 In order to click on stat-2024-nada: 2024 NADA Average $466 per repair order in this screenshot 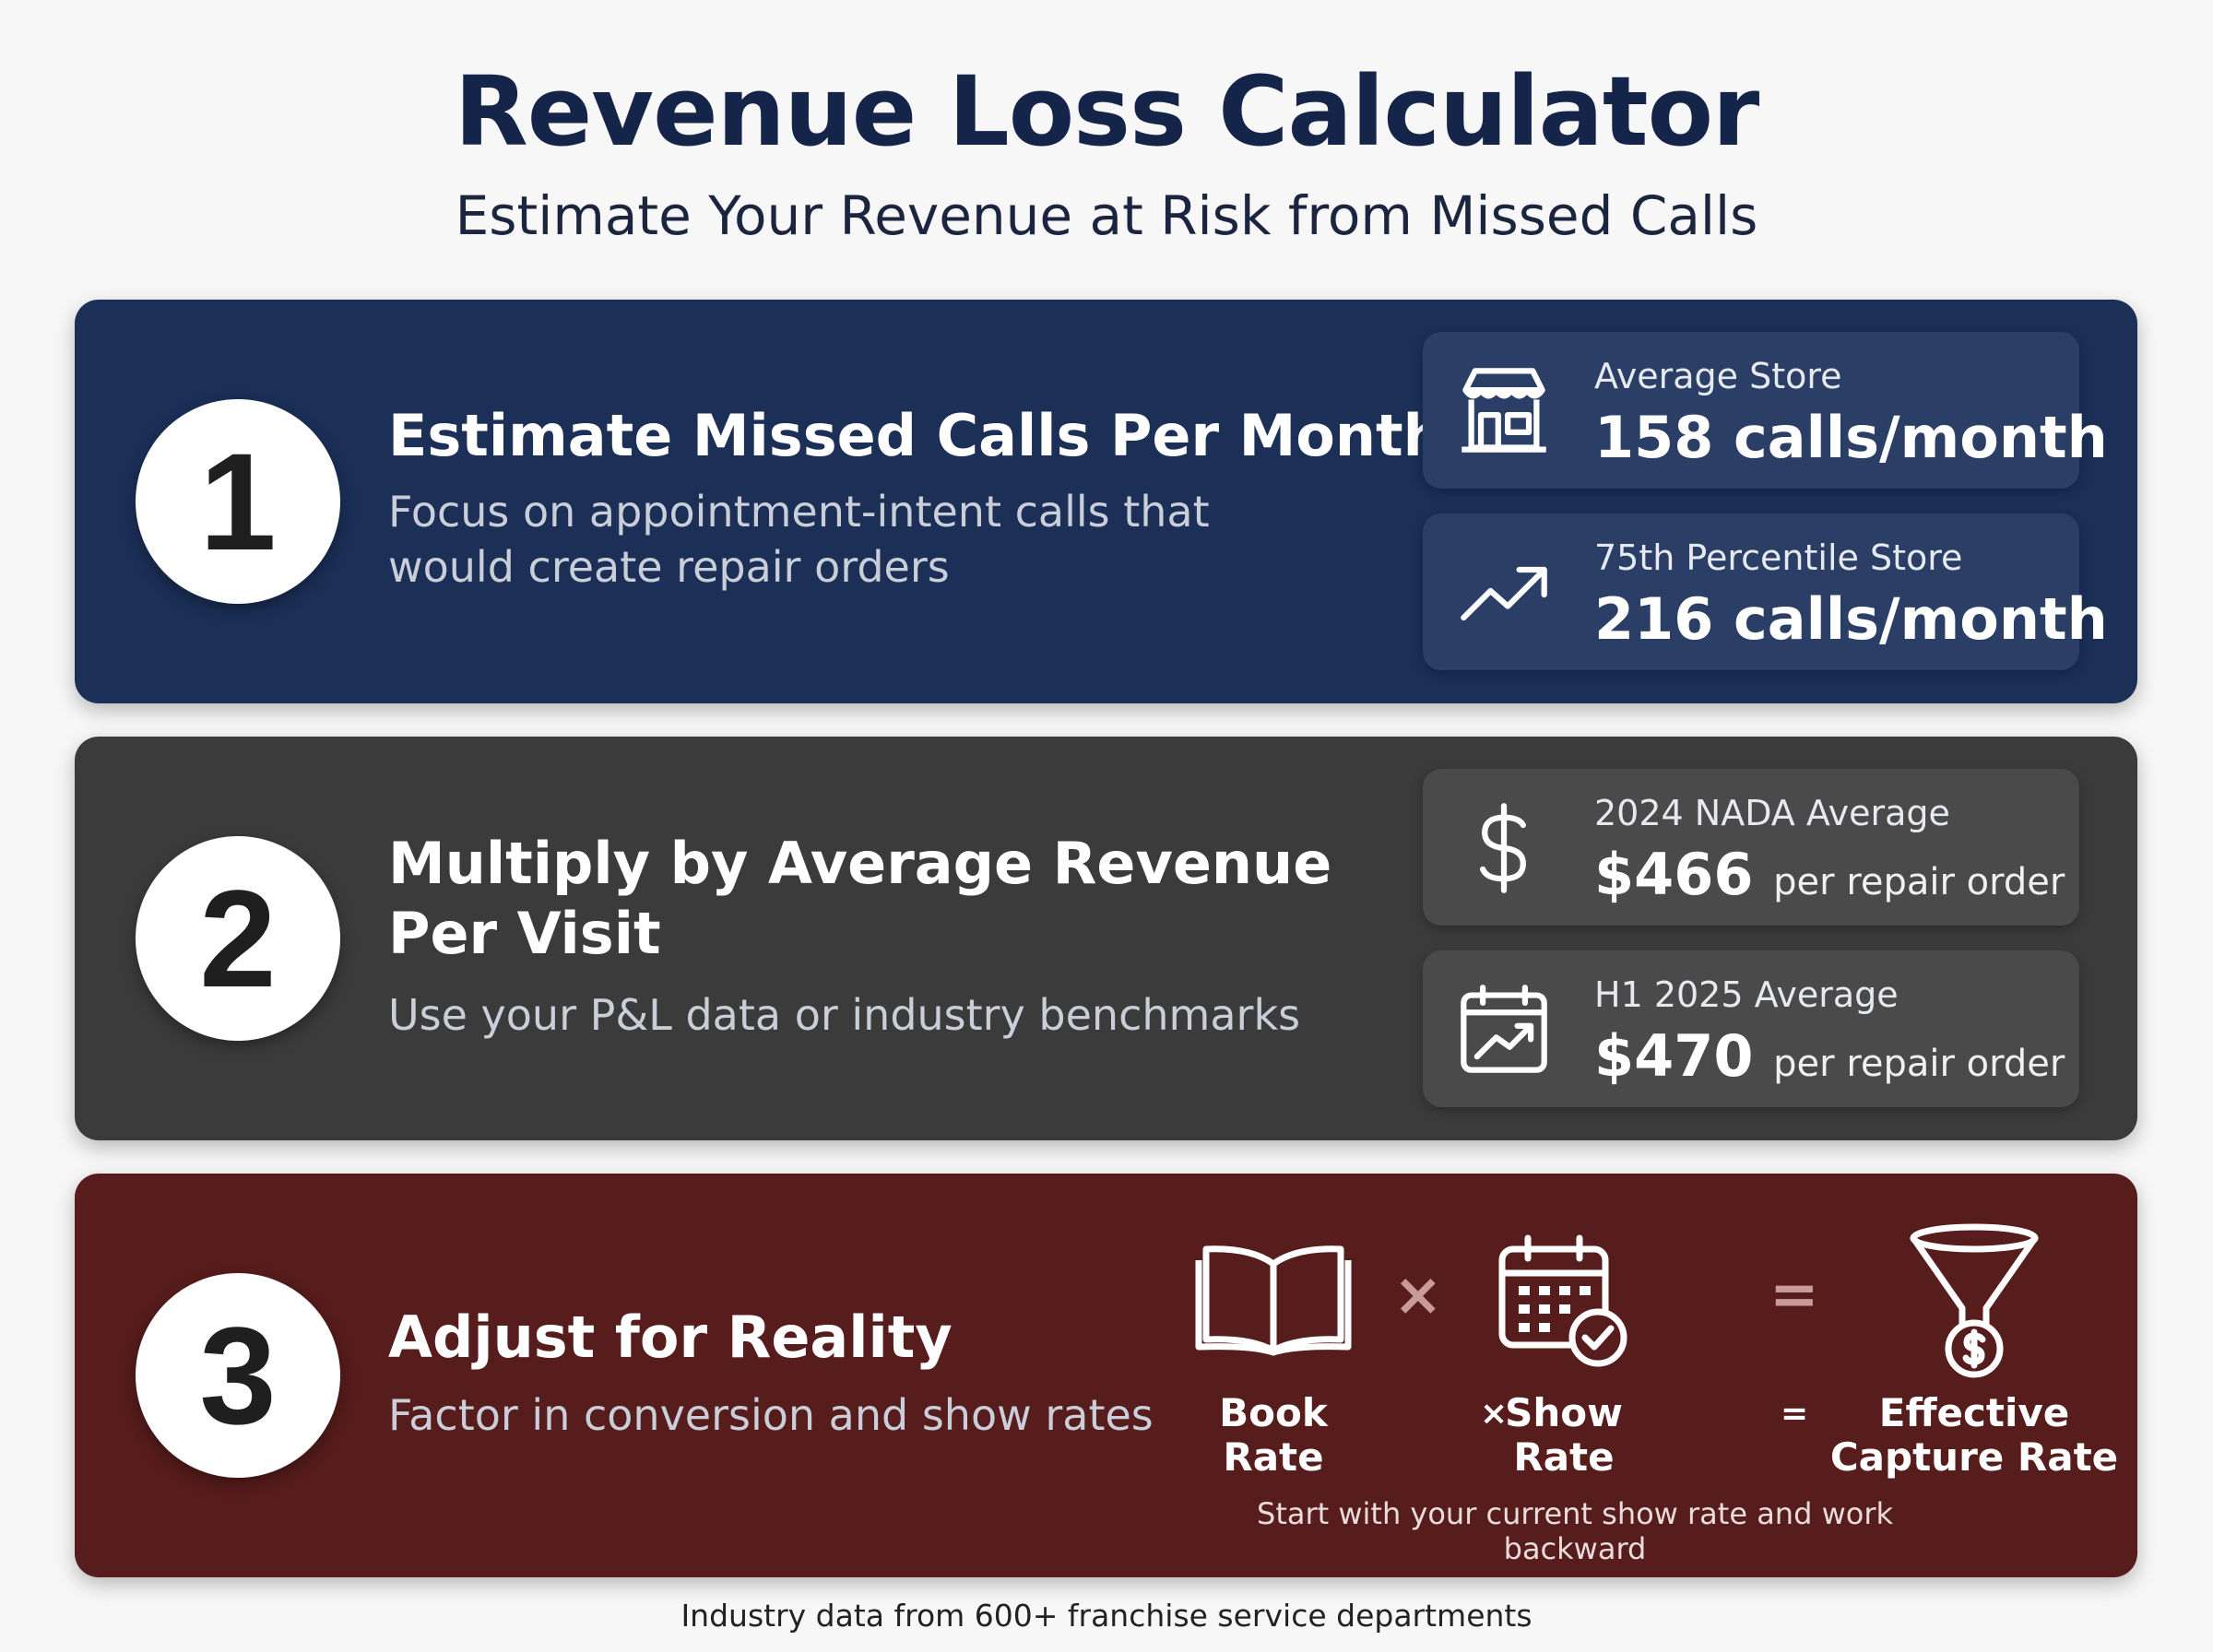, I will do `click(1751, 847)`.